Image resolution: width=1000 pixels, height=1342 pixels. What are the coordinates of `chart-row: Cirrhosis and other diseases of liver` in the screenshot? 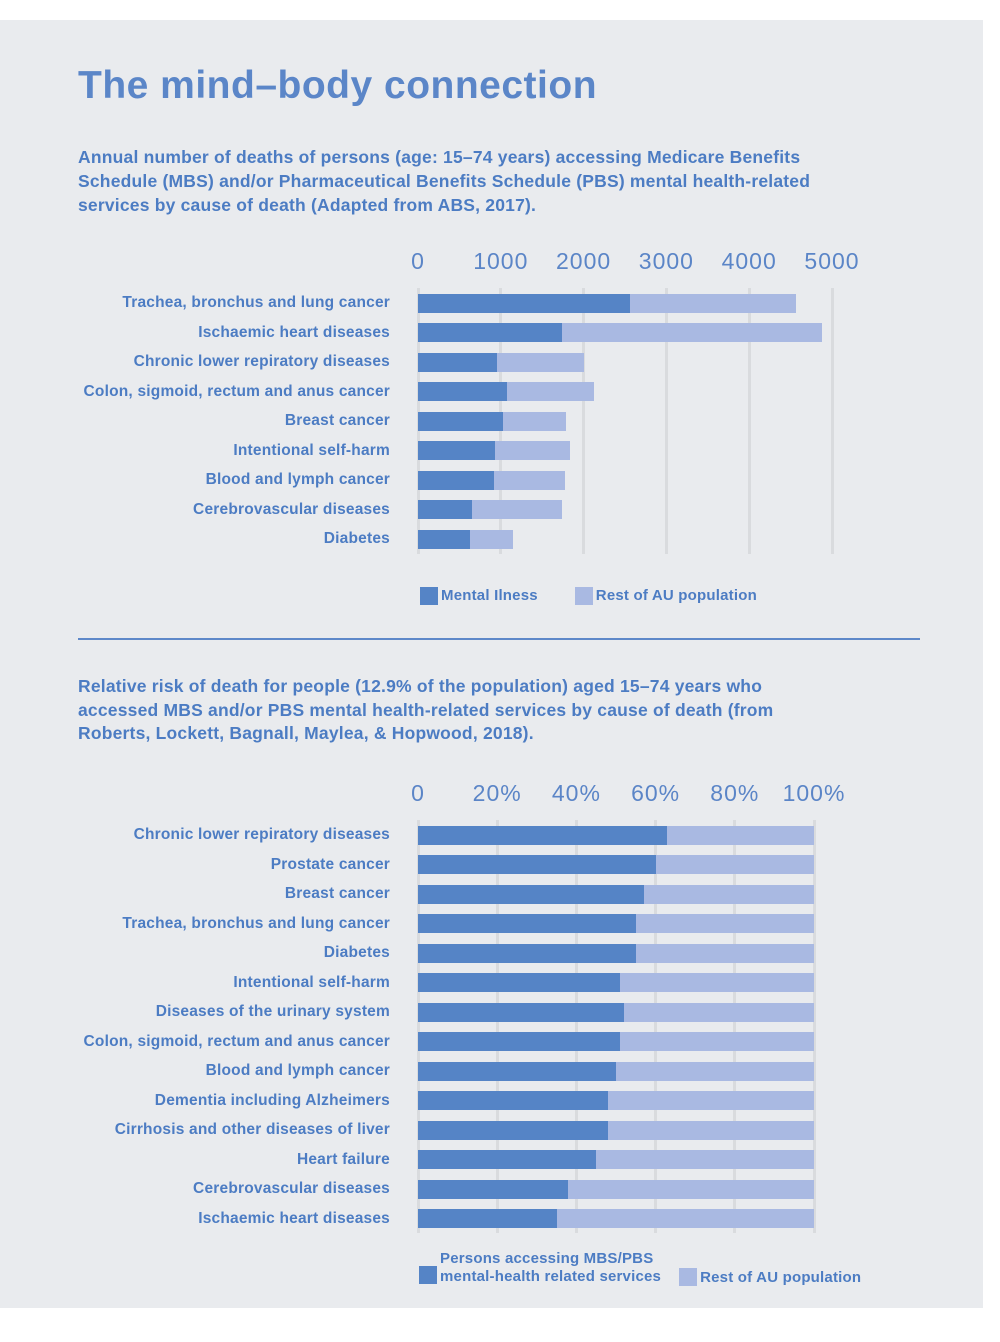 It's located at (530, 1130).